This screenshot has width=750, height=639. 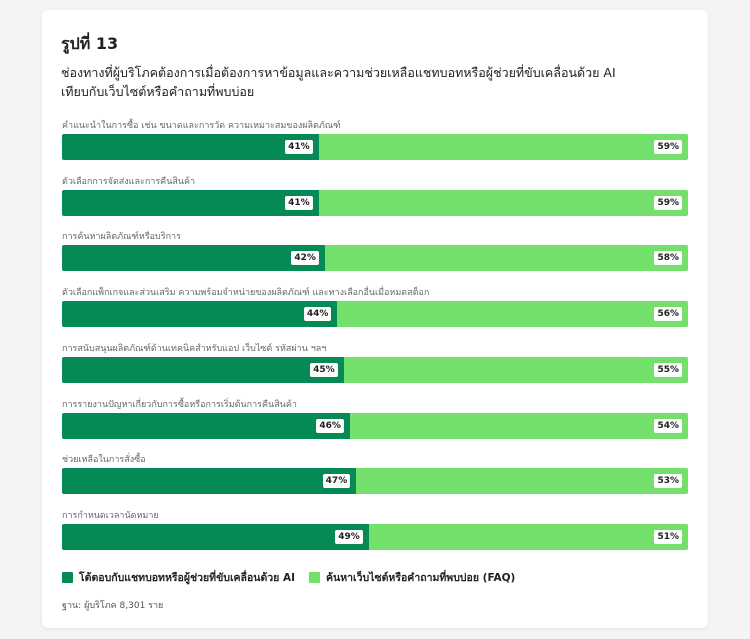 I want to click on bar-segment-faq: 58%, so click(x=506, y=258).